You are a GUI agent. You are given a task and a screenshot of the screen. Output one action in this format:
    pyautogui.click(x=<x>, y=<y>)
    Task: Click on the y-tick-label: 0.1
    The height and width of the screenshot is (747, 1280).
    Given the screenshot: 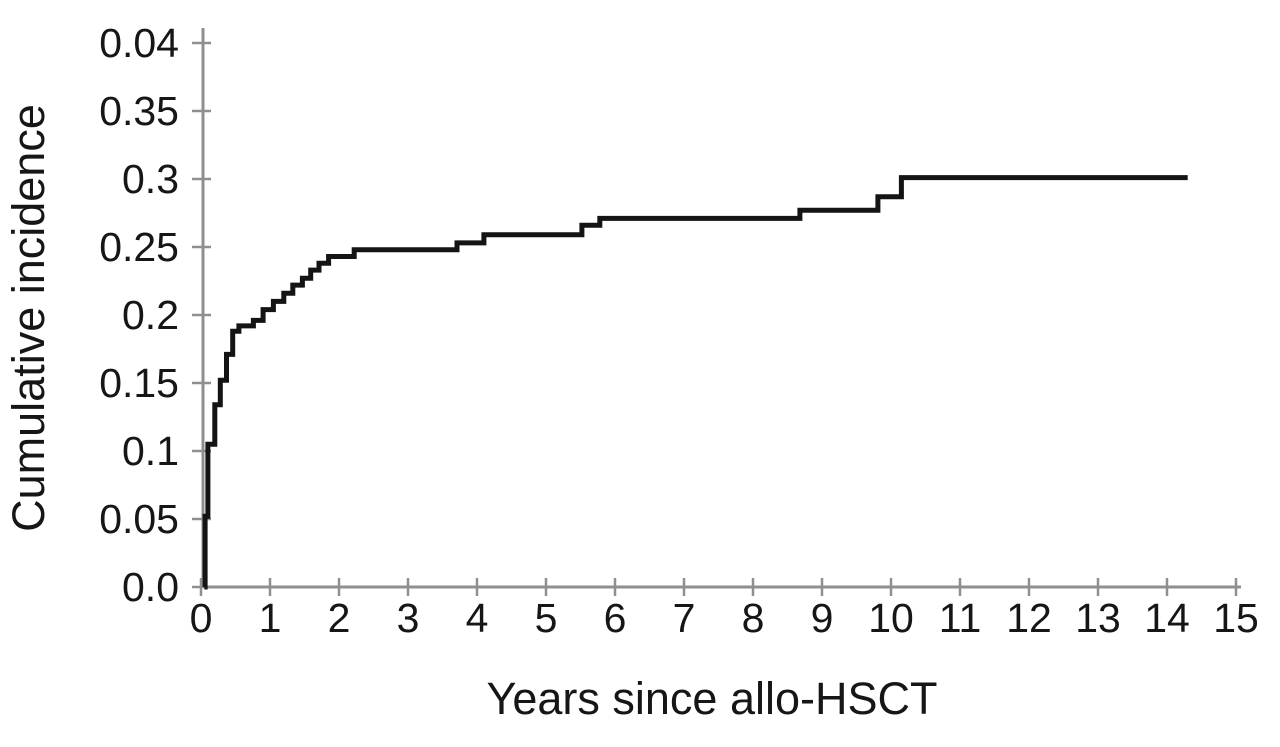 What is the action you would take?
    pyautogui.click(x=150, y=451)
    